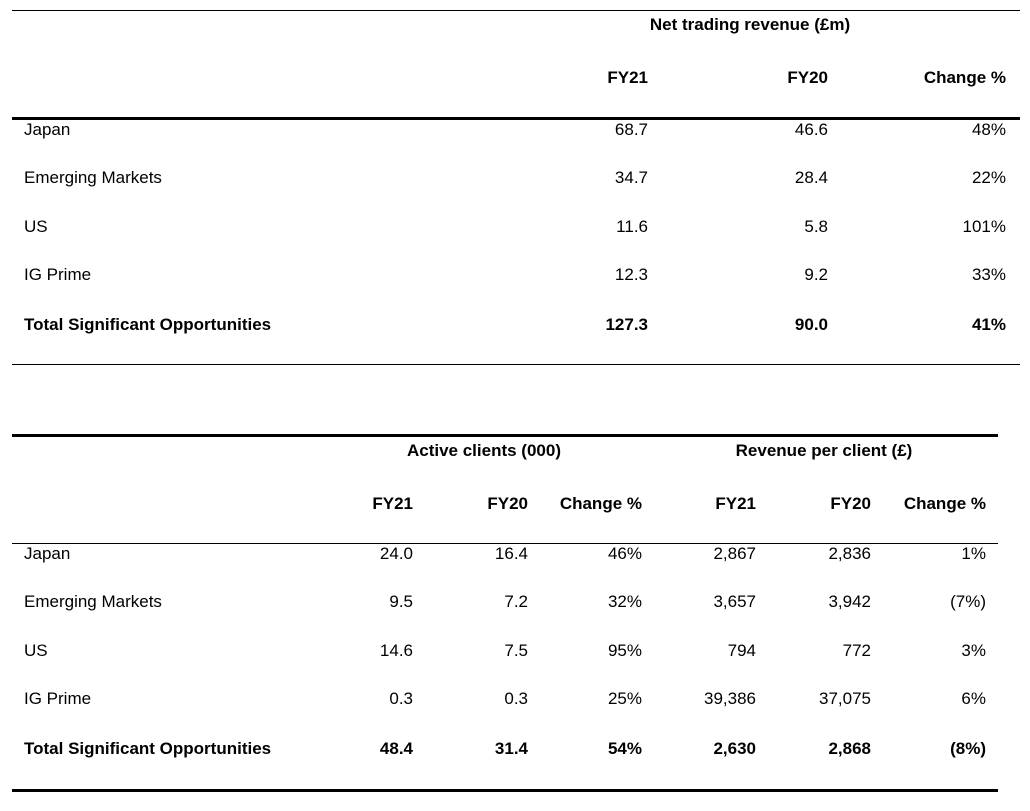 Image resolution: width=1030 pixels, height=811 pixels. What do you see at coordinates (811, 177) in the screenshot?
I see `row-fy20-value: 28.4` at bounding box center [811, 177].